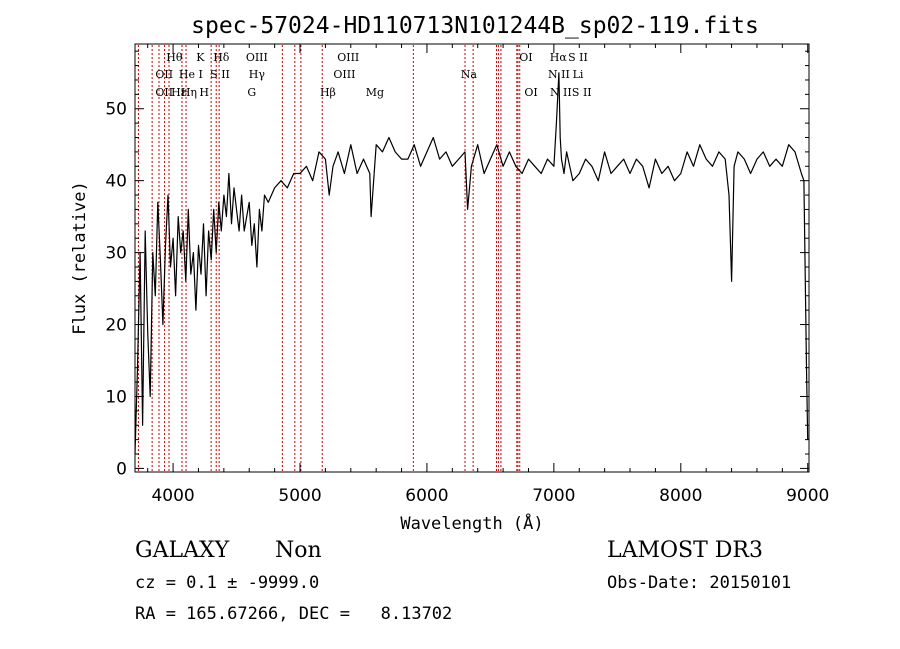  I want to click on y-tick-label-0: 0, so click(121, 469).